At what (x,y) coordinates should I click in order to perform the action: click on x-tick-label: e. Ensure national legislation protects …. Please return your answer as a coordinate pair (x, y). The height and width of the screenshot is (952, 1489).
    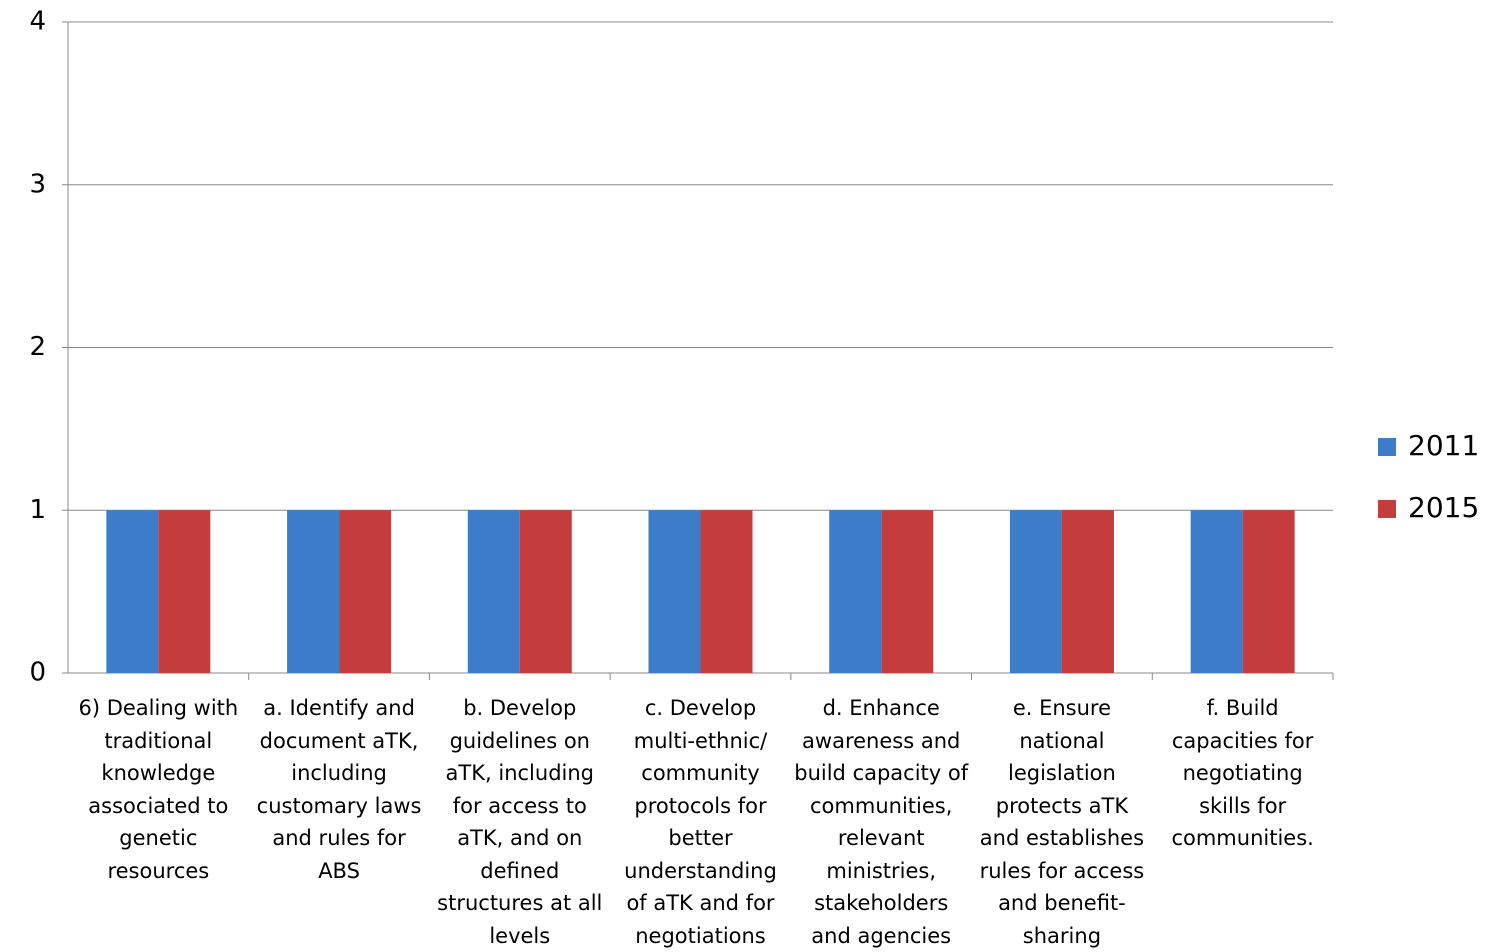
    Looking at the image, I should click on (1062, 822).